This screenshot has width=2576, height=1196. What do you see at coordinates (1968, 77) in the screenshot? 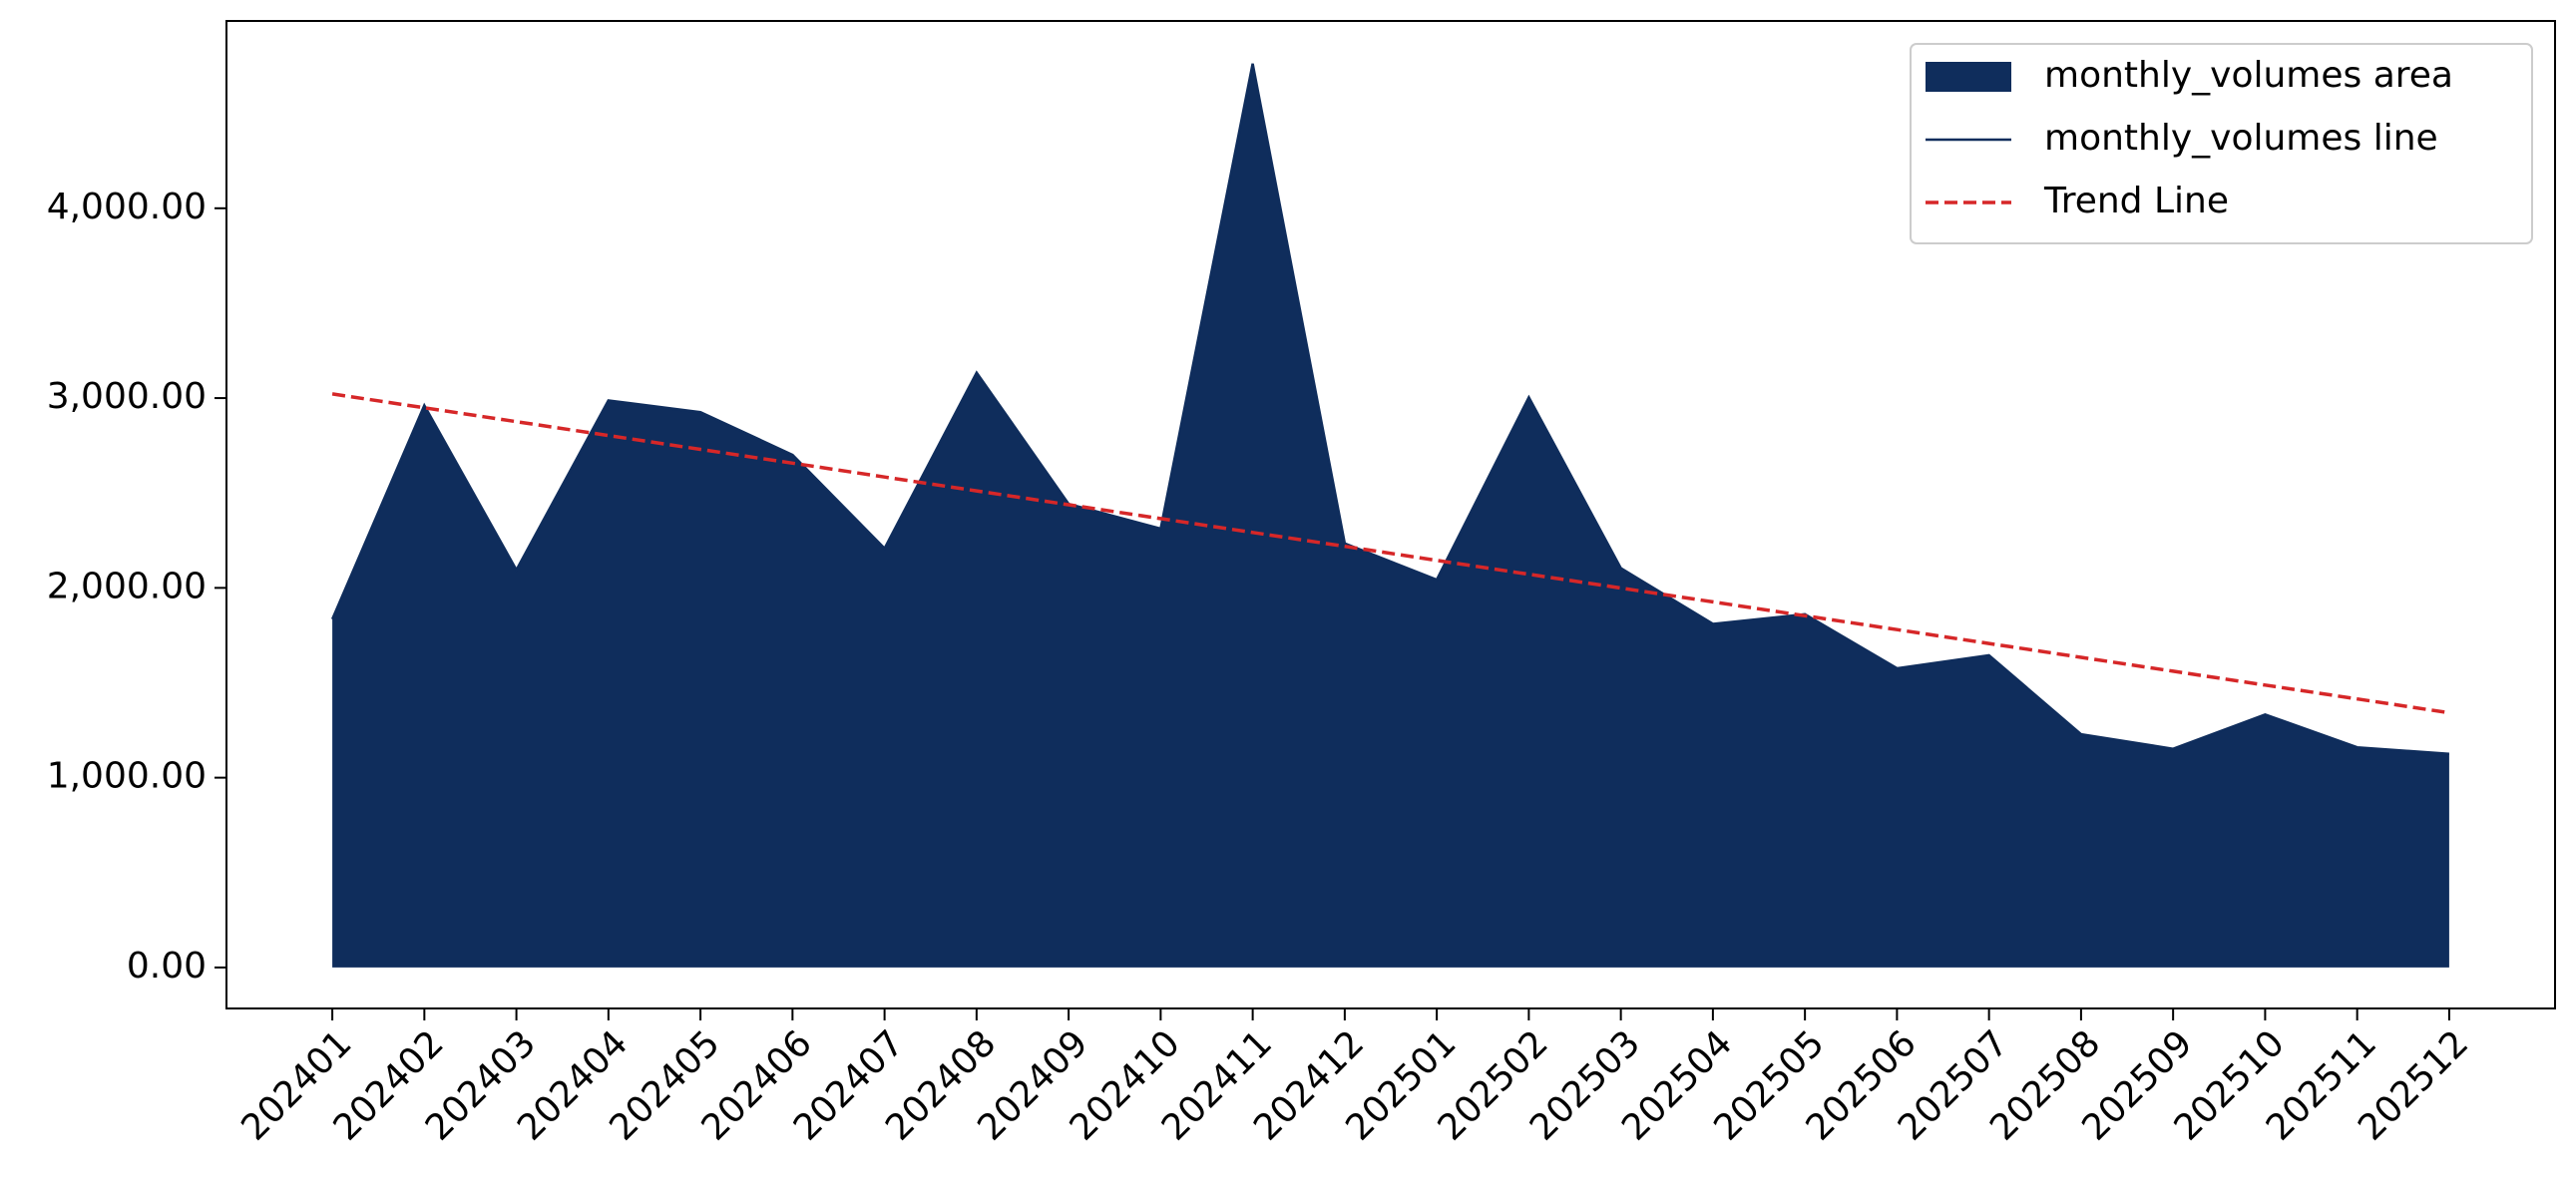
I see `legend-swatch` at bounding box center [1968, 77].